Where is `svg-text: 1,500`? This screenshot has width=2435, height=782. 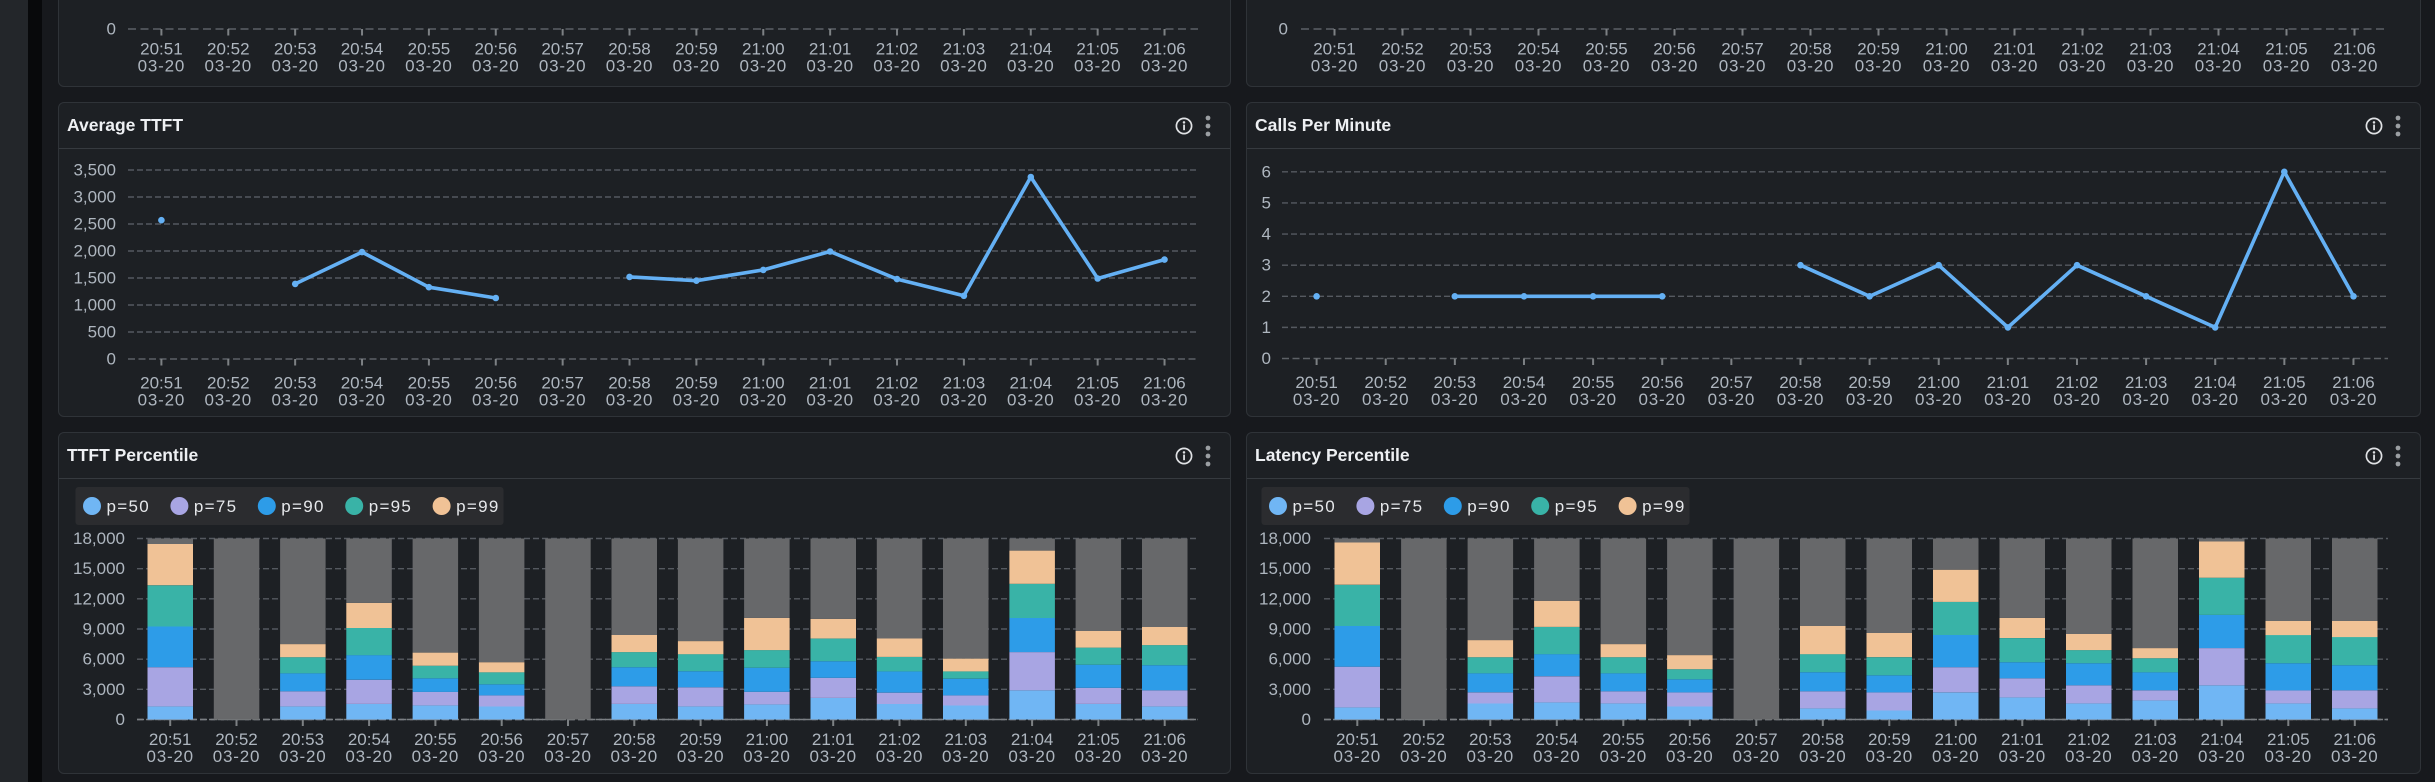 svg-text: 1,500 is located at coordinates (94, 278).